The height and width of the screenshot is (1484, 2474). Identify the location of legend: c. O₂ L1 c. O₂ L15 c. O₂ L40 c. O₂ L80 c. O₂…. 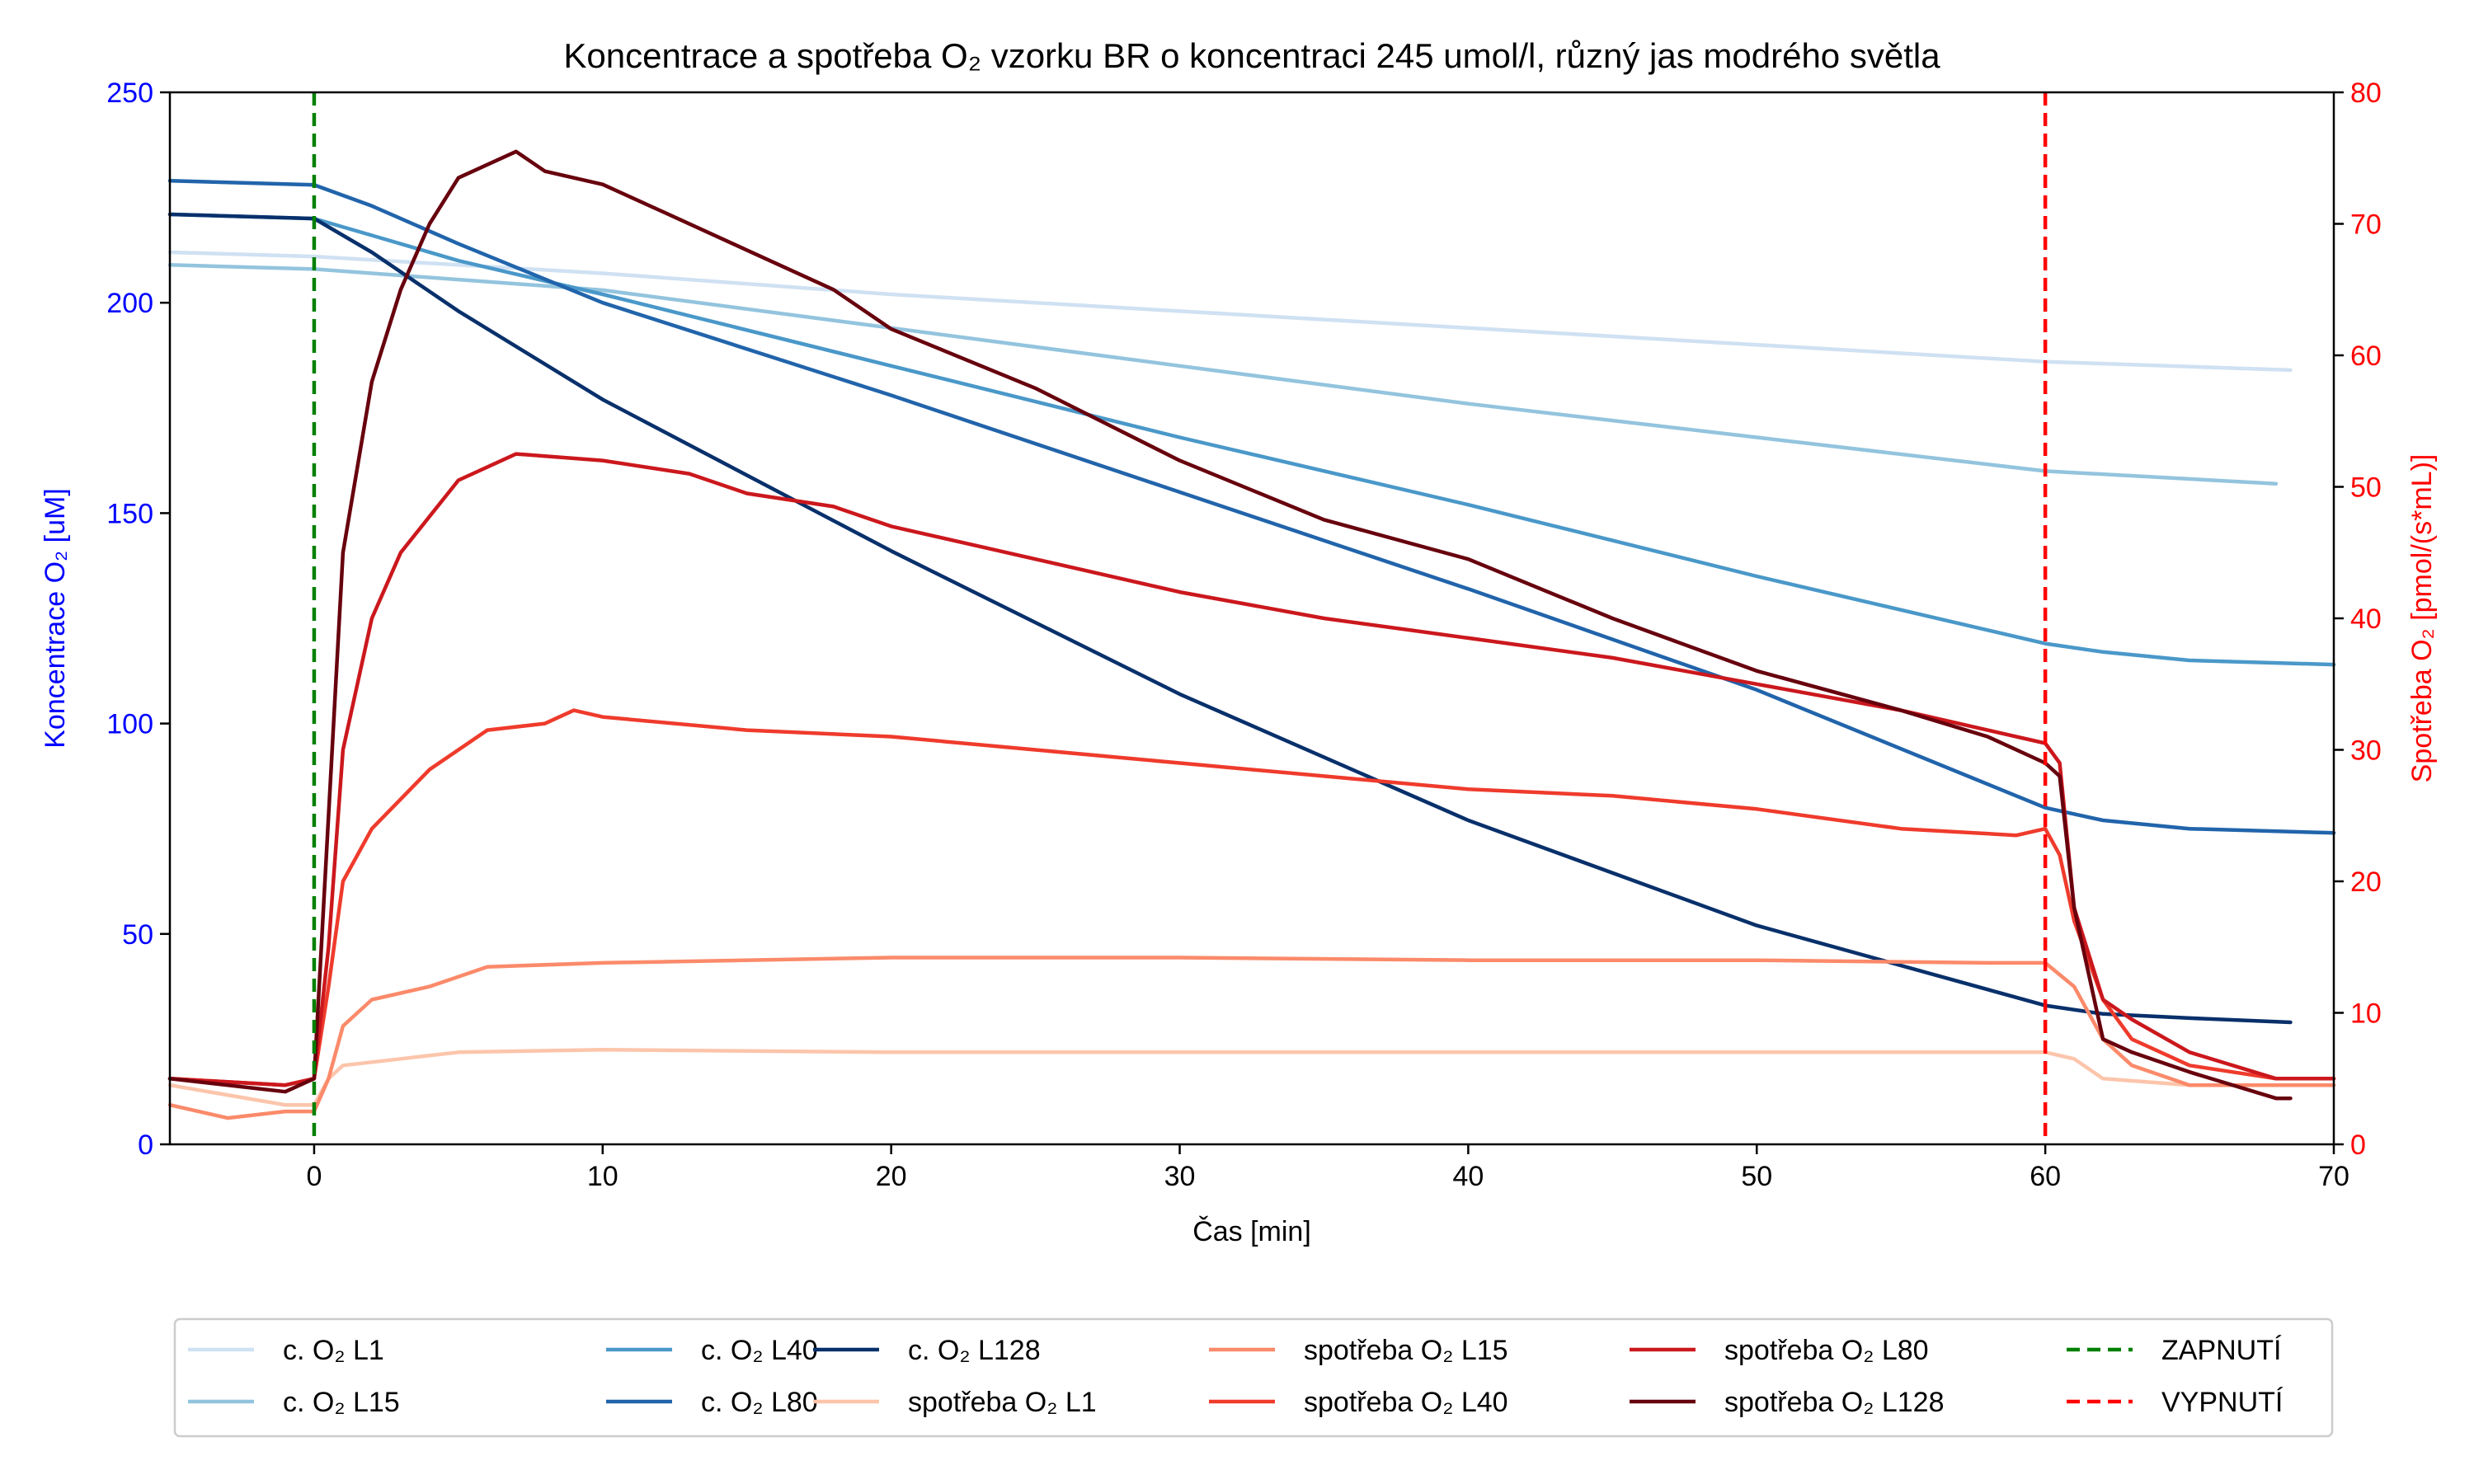
(1253, 1377).